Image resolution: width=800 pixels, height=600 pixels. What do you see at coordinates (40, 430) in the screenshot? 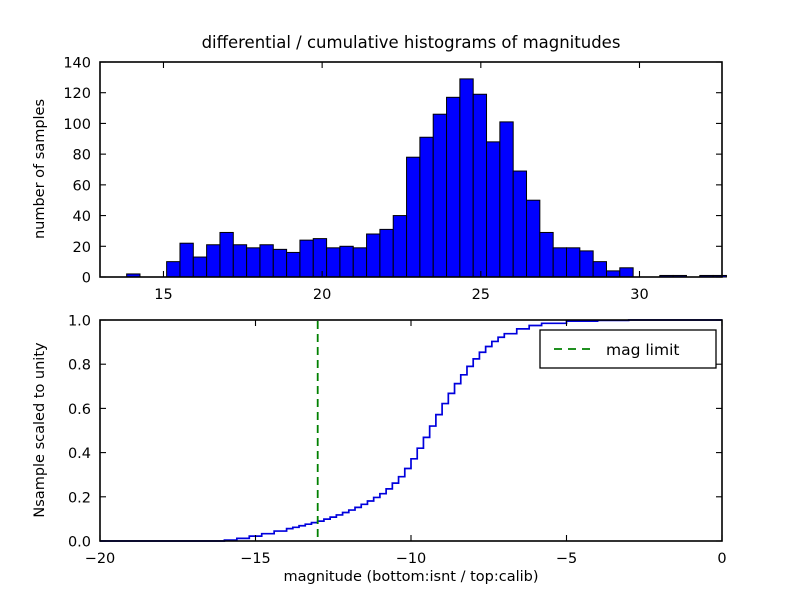
I see `bottom-y-axis-label: Nsample scaled to unity` at bounding box center [40, 430].